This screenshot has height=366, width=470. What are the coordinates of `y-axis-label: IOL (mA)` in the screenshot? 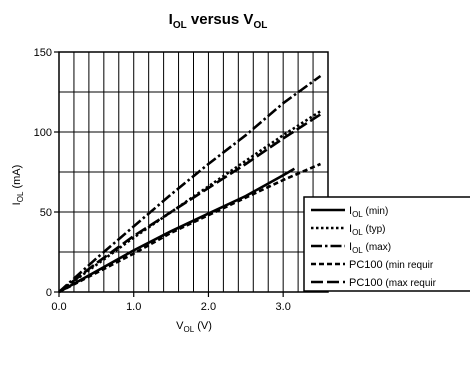 It's located at (18, 185).